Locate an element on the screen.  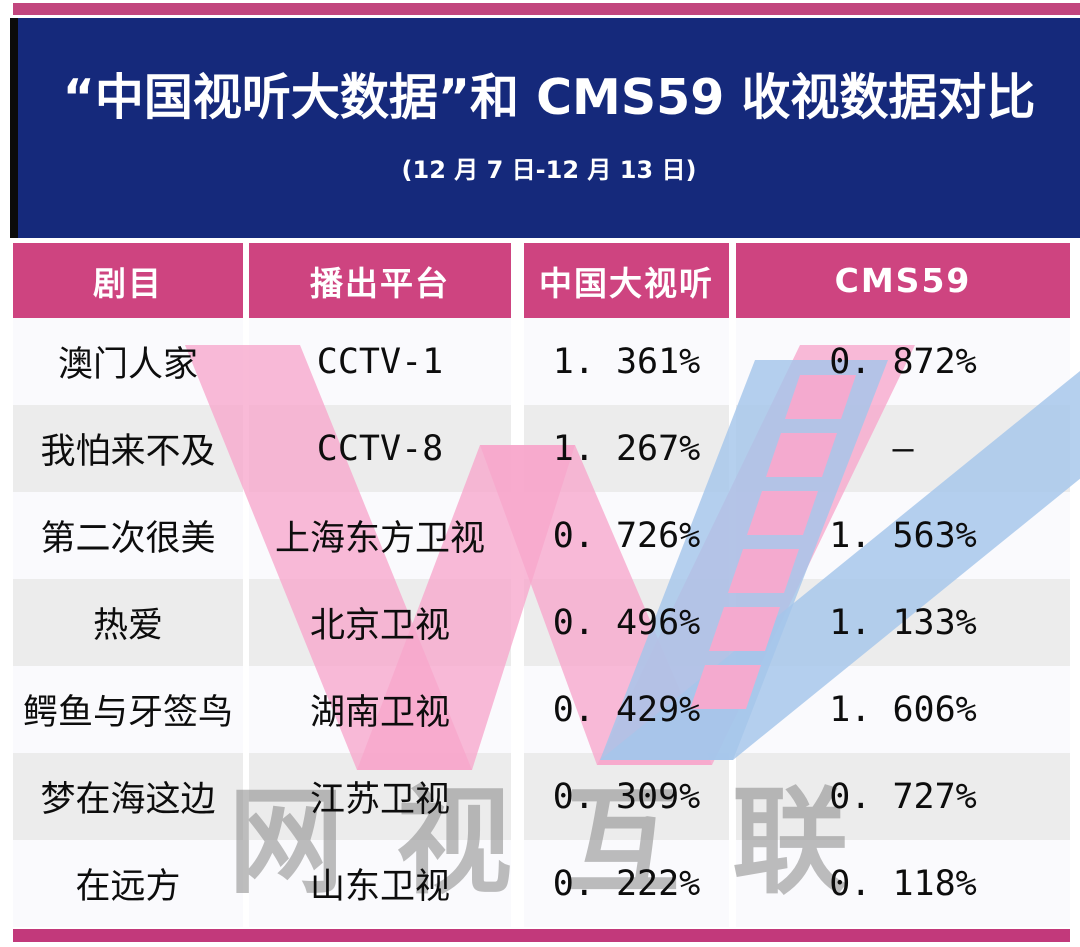
cell-show-title: 鳄鱼与牙签鸟 is located at coordinates (128, 709).